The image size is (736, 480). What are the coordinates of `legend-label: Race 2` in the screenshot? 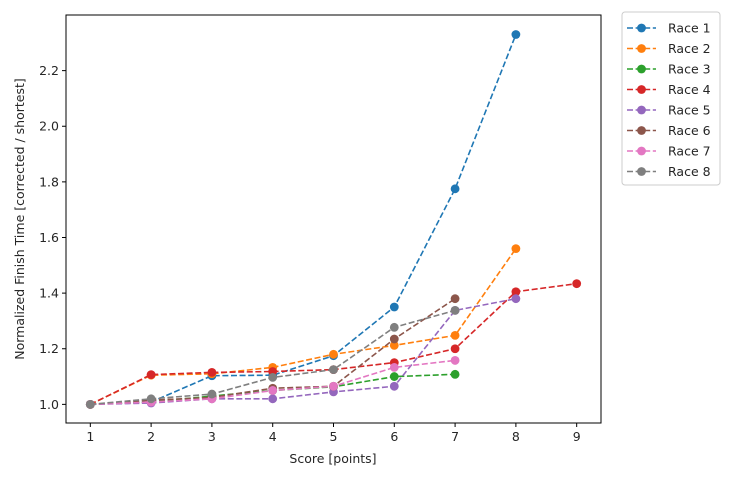 It's located at (689, 48).